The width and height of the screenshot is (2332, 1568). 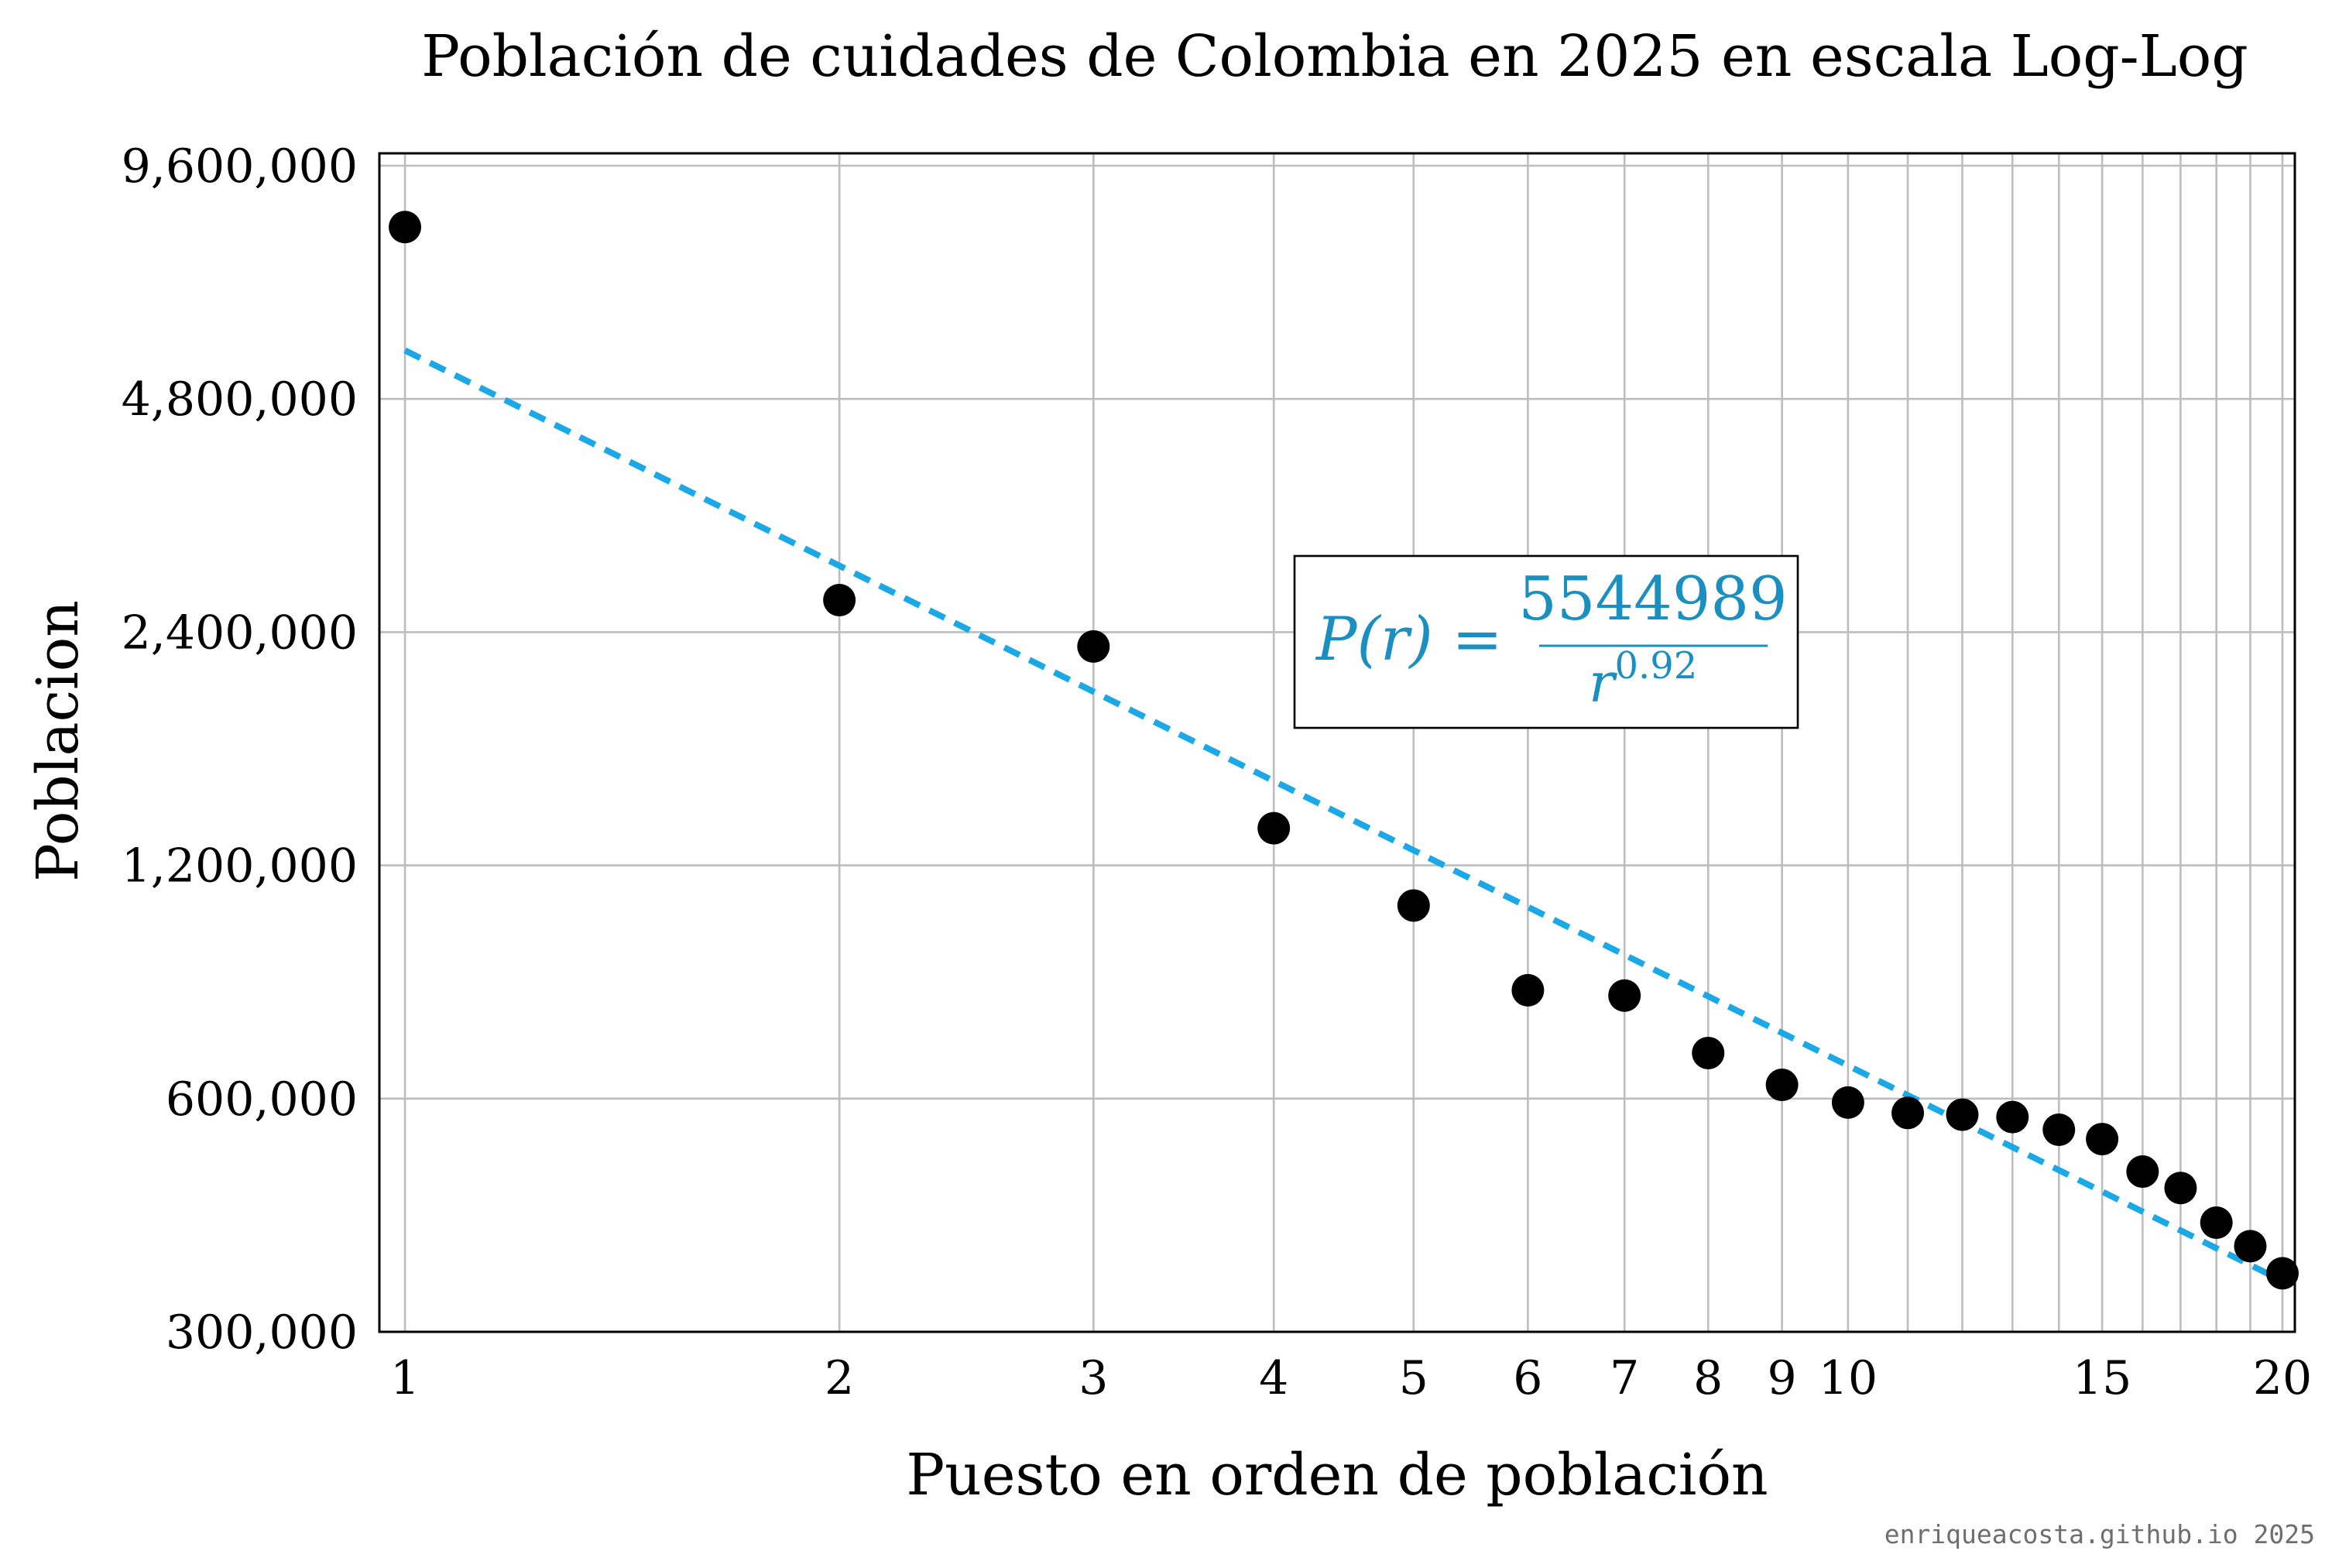 What do you see at coordinates (1527, 1378) in the screenshot?
I see `x-tick-label: 6` at bounding box center [1527, 1378].